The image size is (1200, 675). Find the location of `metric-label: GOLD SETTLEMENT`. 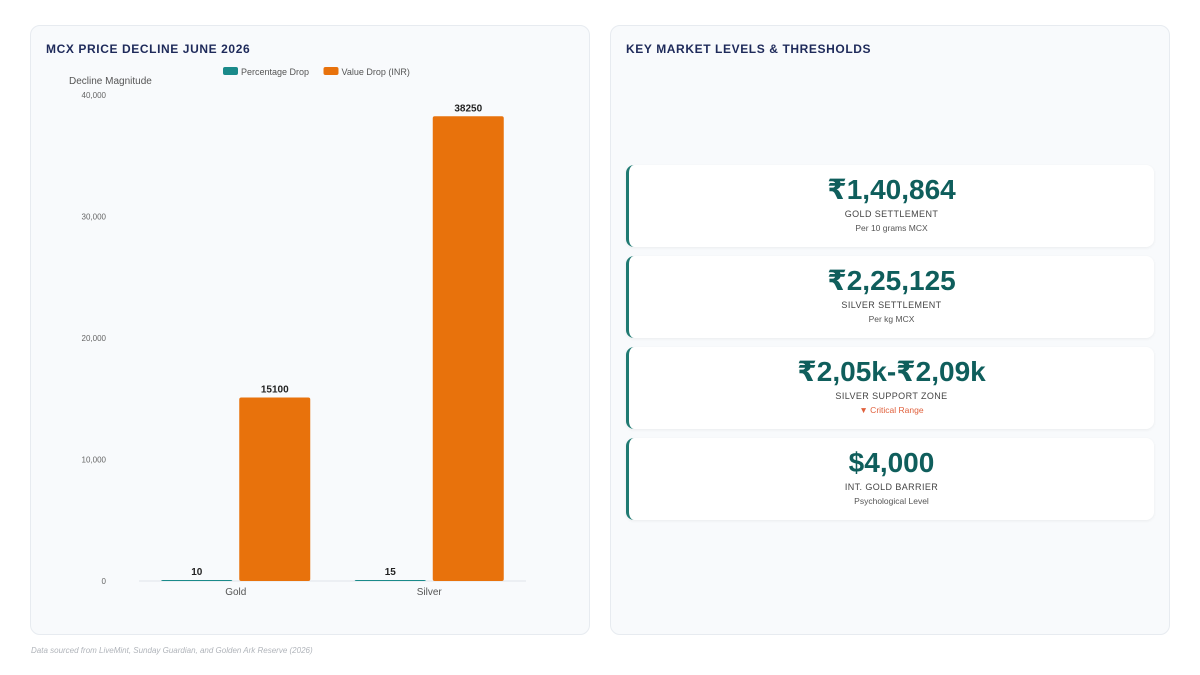

metric-label: GOLD SETTLEMENT is located at coordinates (891, 214).